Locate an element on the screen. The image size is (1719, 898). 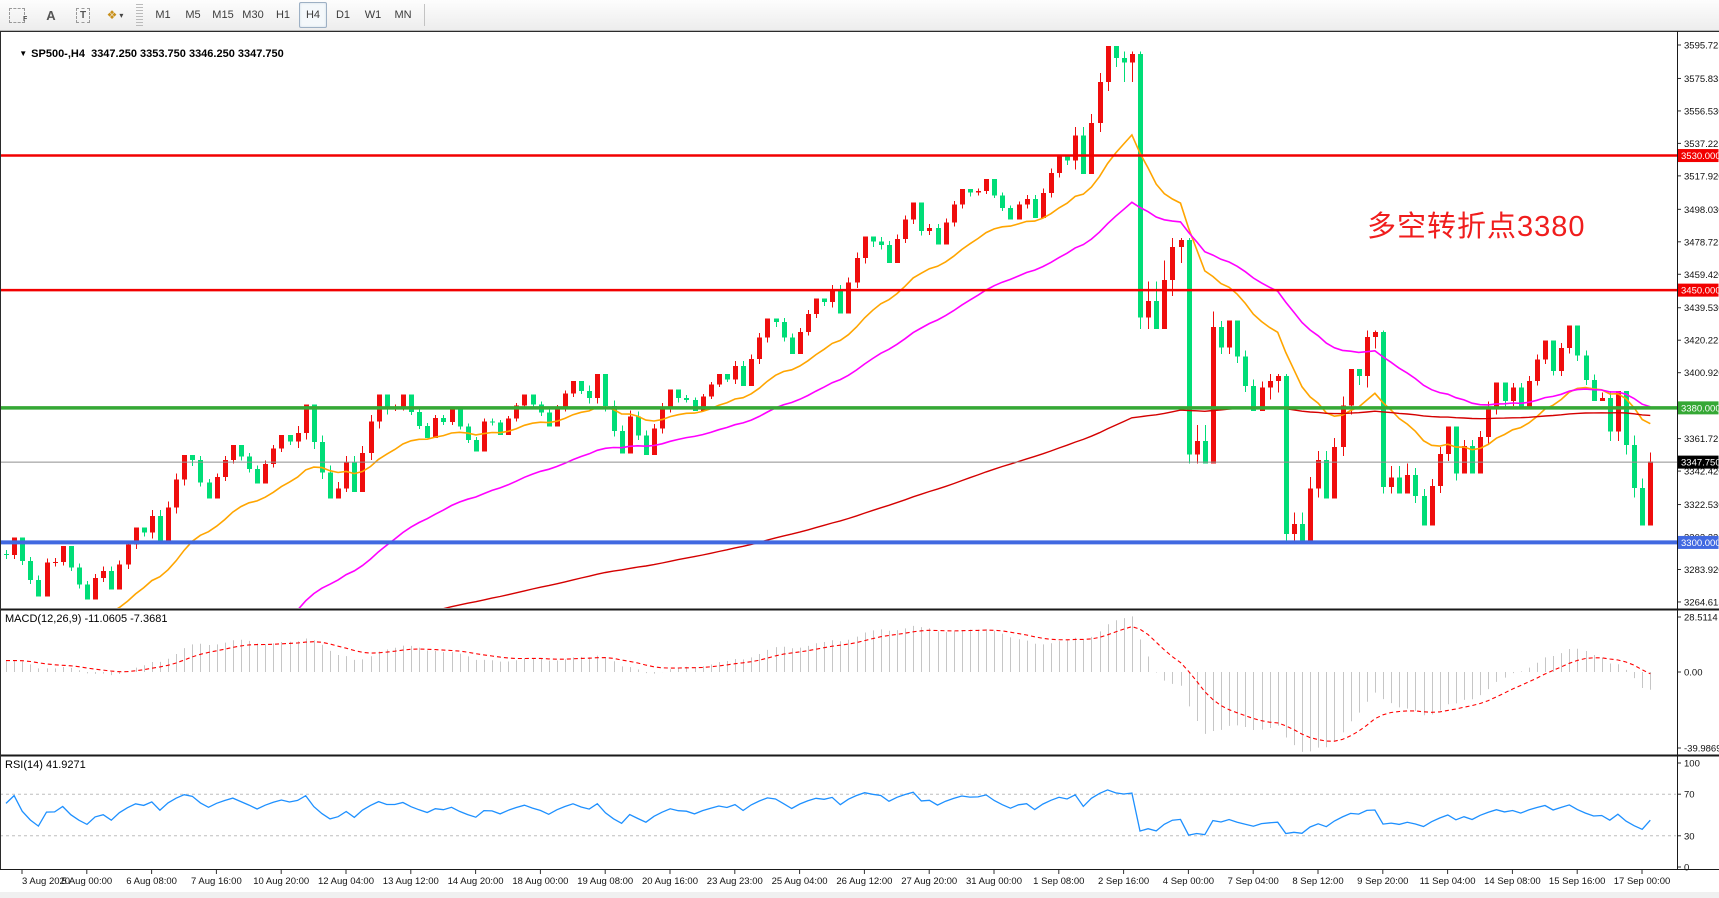
toolbar: F A T ❖ ▾ M1 M5 M15 M30 H1 H4 D1 W1 MN is located at coordinates (859, 15).